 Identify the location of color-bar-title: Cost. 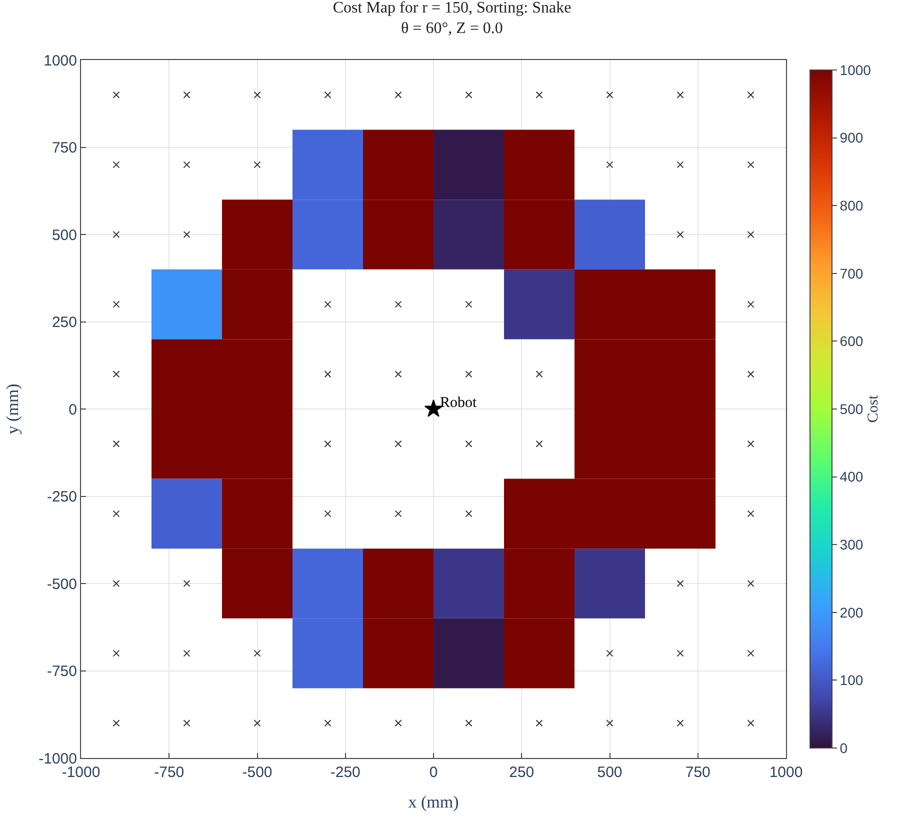
(873, 408).